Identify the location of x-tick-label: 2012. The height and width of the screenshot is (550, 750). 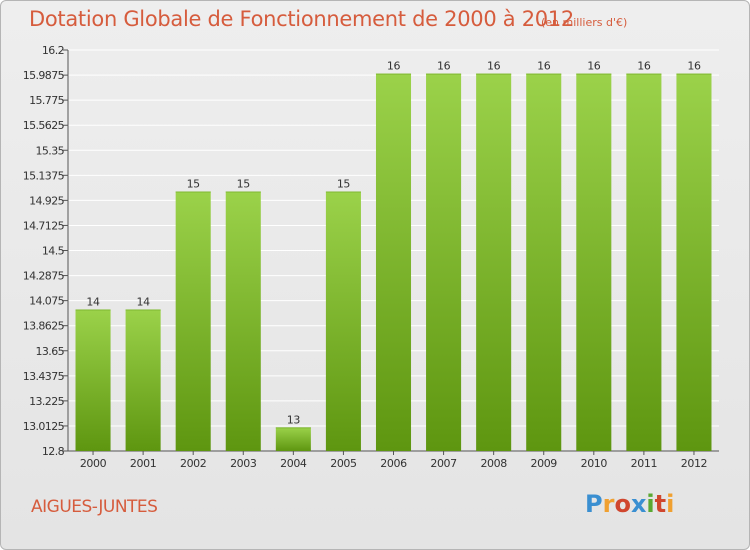
(694, 463).